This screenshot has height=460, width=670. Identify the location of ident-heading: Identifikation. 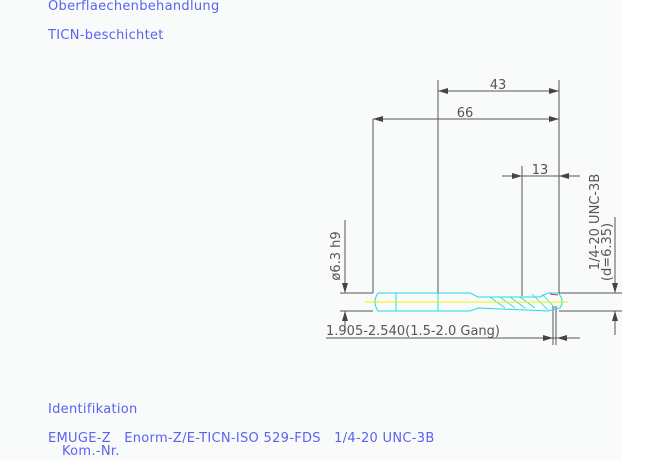
(93, 409).